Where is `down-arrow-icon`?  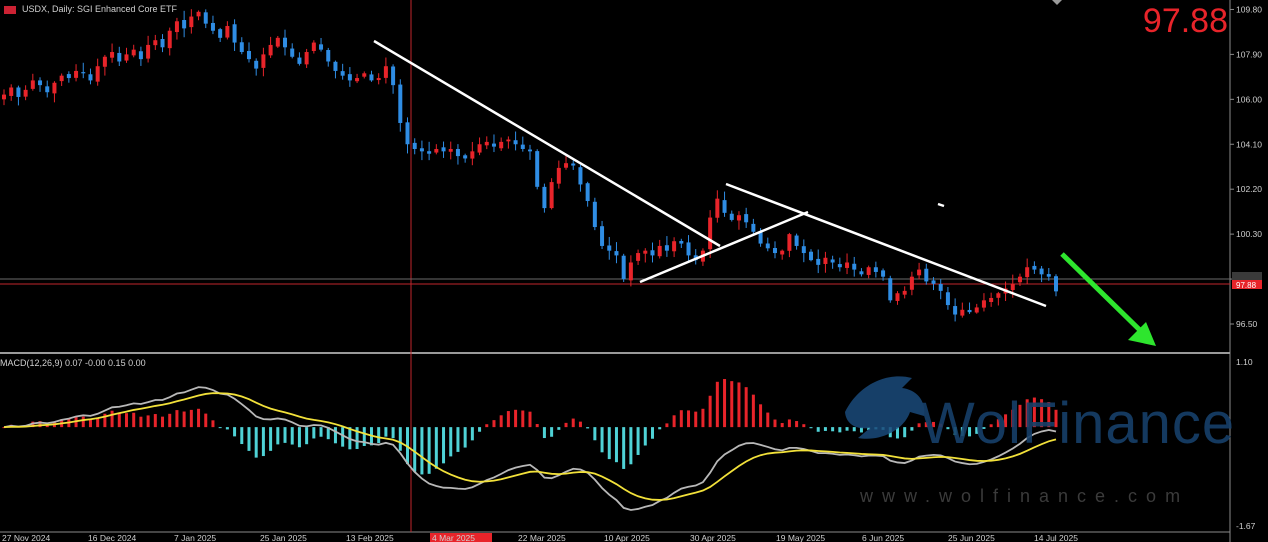
down-arrow-icon is located at coordinates (1108, 299).